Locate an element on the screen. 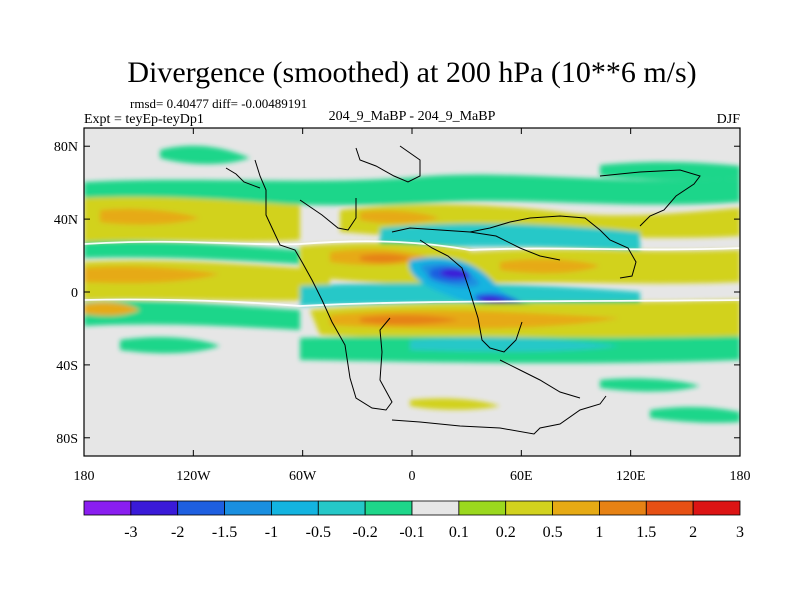 This screenshot has height=600, width=800. colorbar-label: 0.5 is located at coordinates (553, 532).